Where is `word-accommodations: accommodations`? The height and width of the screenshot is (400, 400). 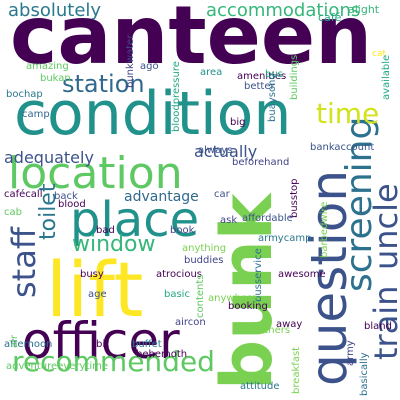
word-accommodations: accommodations is located at coordinates (283, 10).